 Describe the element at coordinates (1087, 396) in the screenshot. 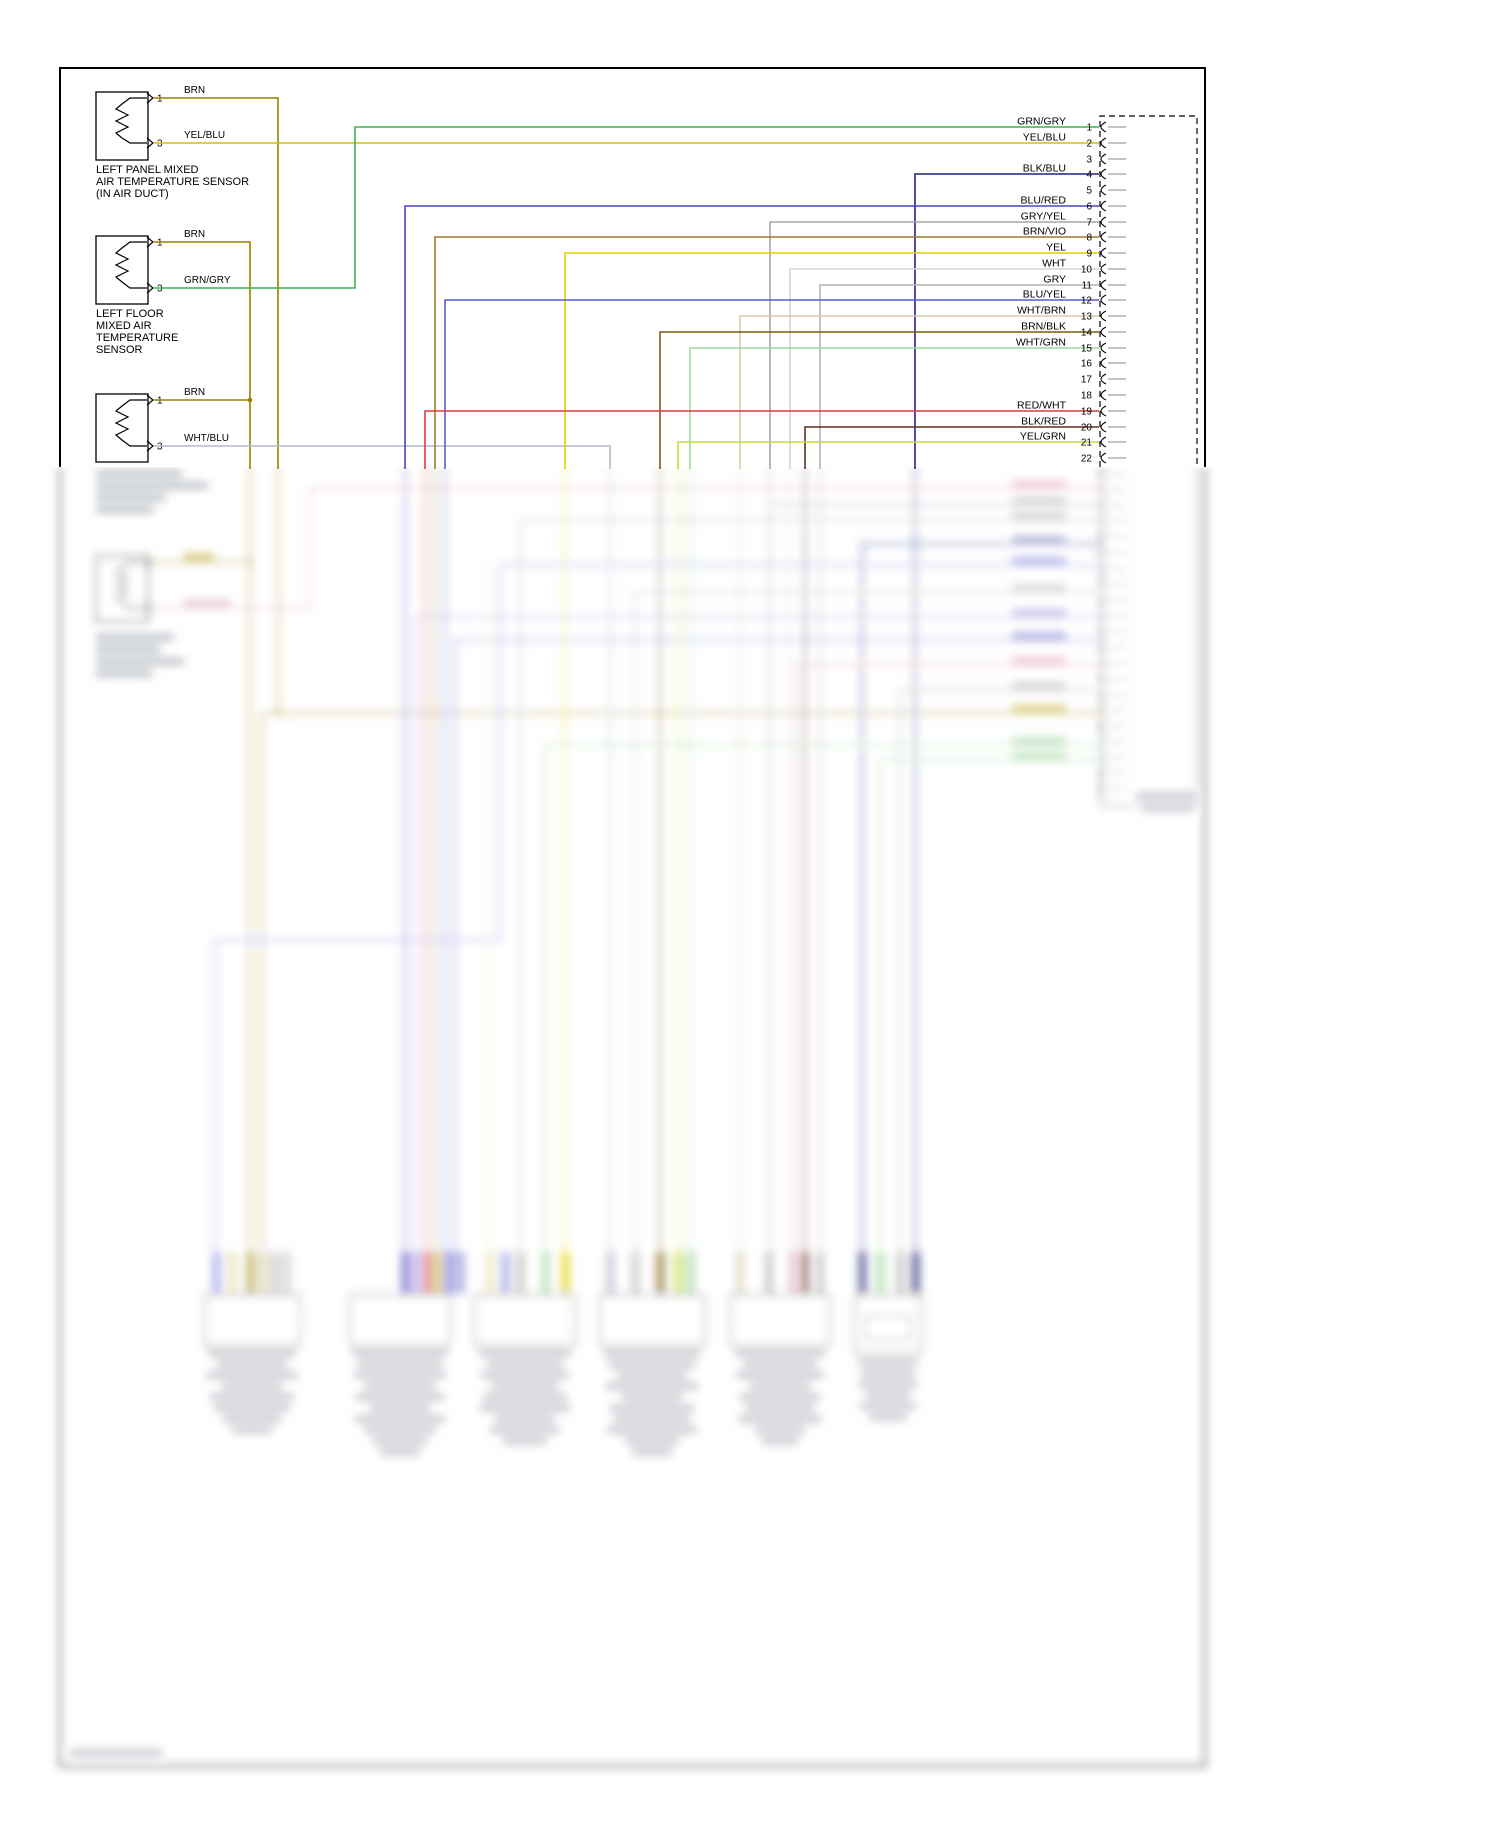

I see `pin-18-number: 18` at that location.